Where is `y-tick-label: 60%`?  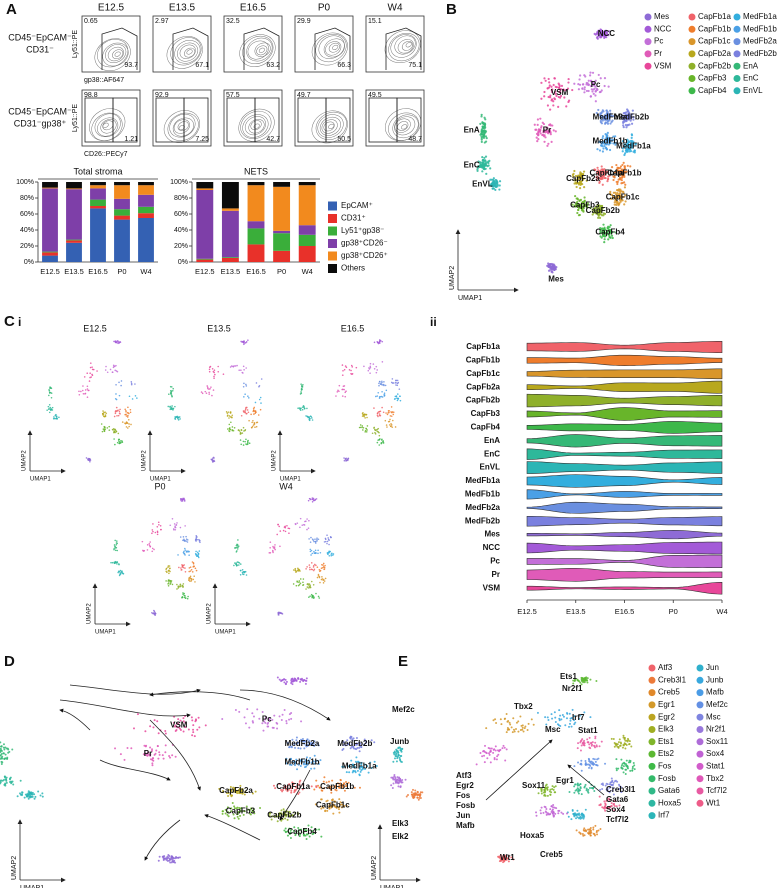 y-tick-label: 60% is located at coordinates (181, 214).